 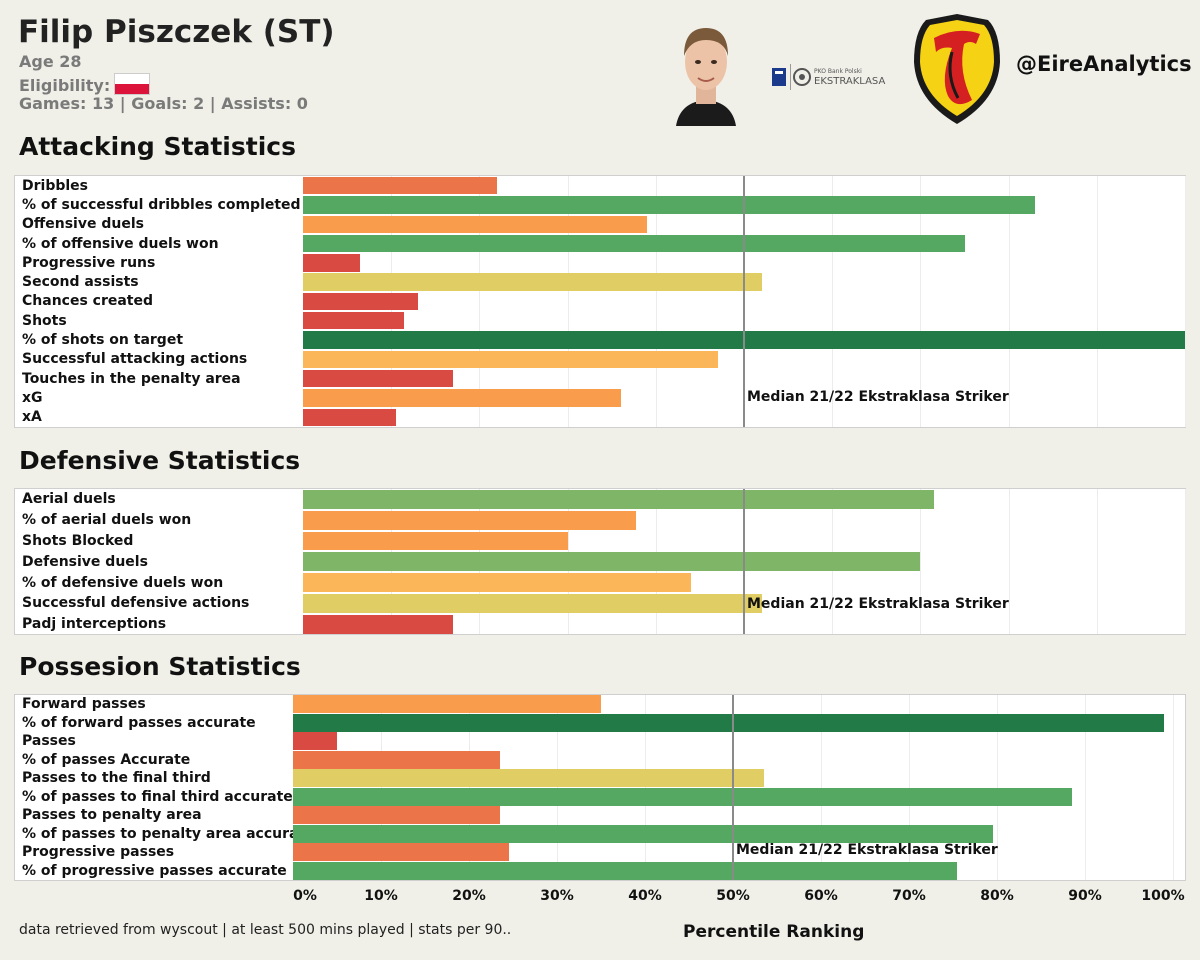 I want to click on attacking-median-label: Median 21/22 Ekstraklasa Striker, so click(x=878, y=397).